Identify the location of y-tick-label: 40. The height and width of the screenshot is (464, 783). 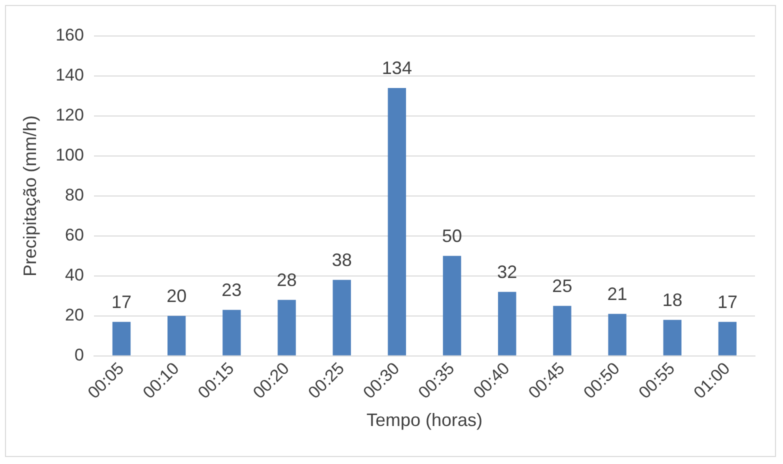
(74, 275).